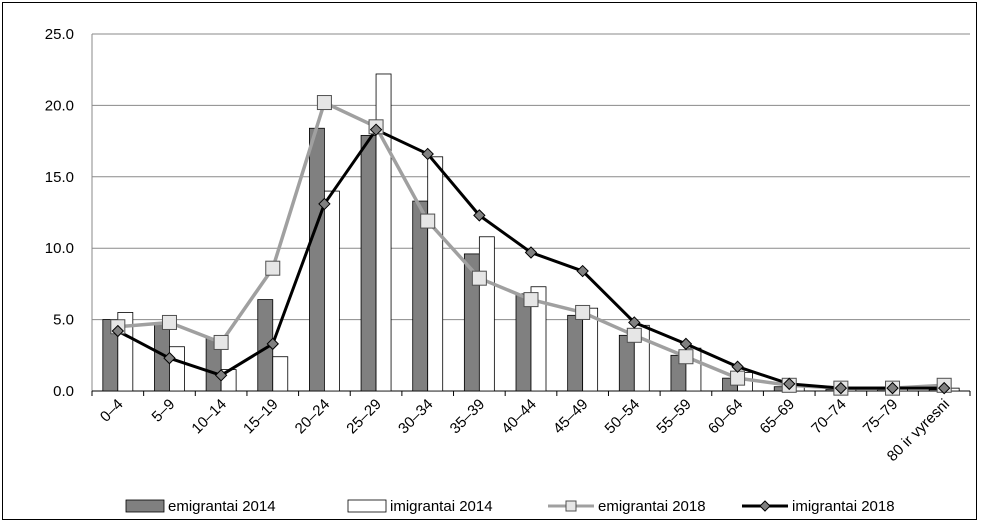 The image size is (981, 524). Describe the element at coordinates (164, 411) in the screenshot. I see `x-tick-label: 5–9` at that location.